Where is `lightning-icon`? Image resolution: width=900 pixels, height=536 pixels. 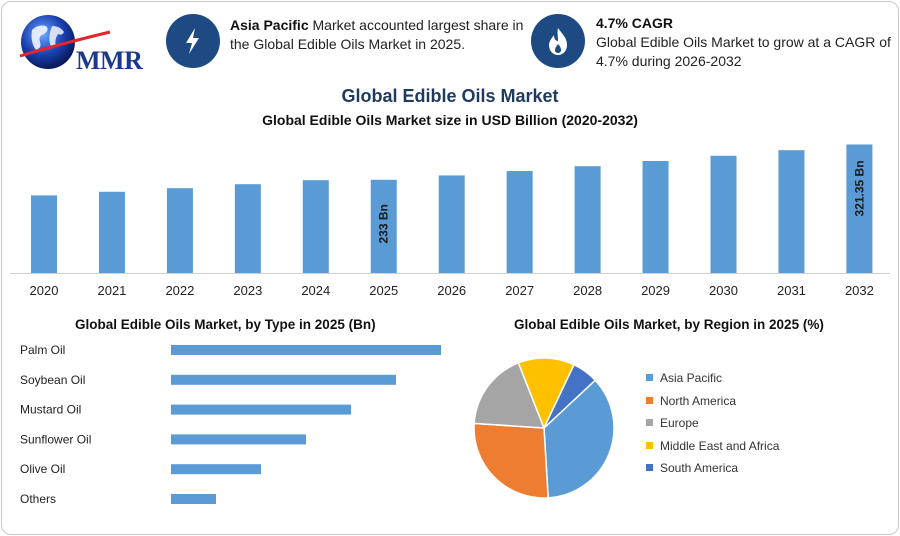
lightning-icon is located at coordinates (192, 41).